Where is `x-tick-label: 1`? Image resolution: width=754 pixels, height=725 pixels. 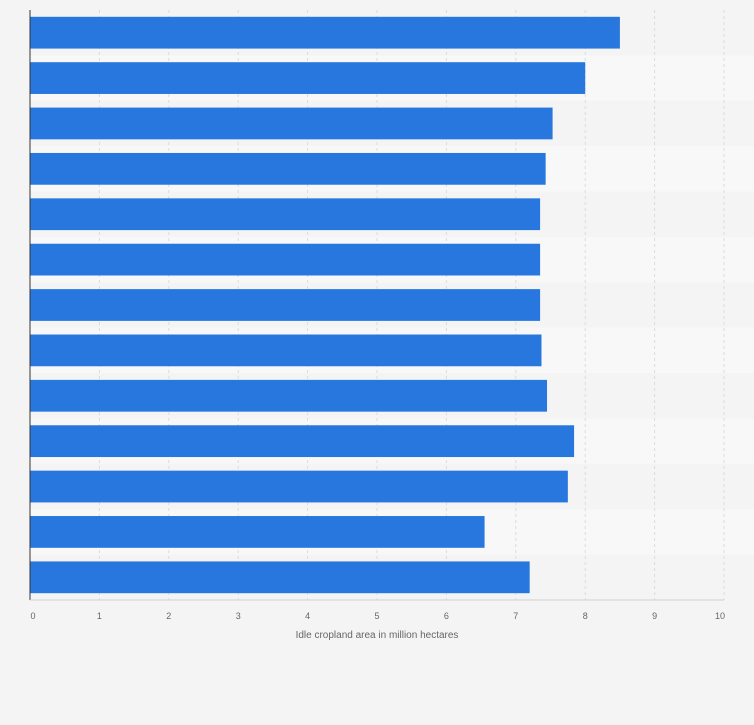 x-tick-label: 1 is located at coordinates (99, 616).